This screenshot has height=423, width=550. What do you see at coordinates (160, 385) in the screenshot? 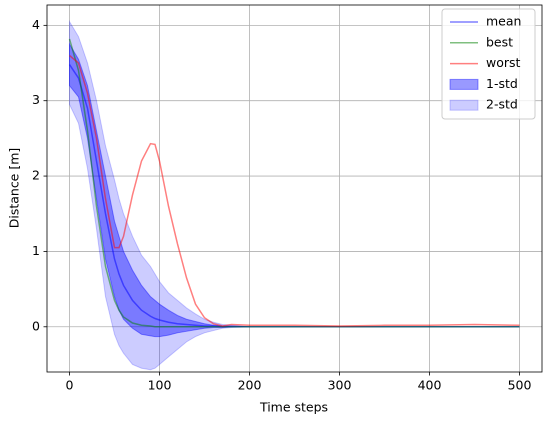
I see `x-tick-label: 100` at bounding box center [160, 385].